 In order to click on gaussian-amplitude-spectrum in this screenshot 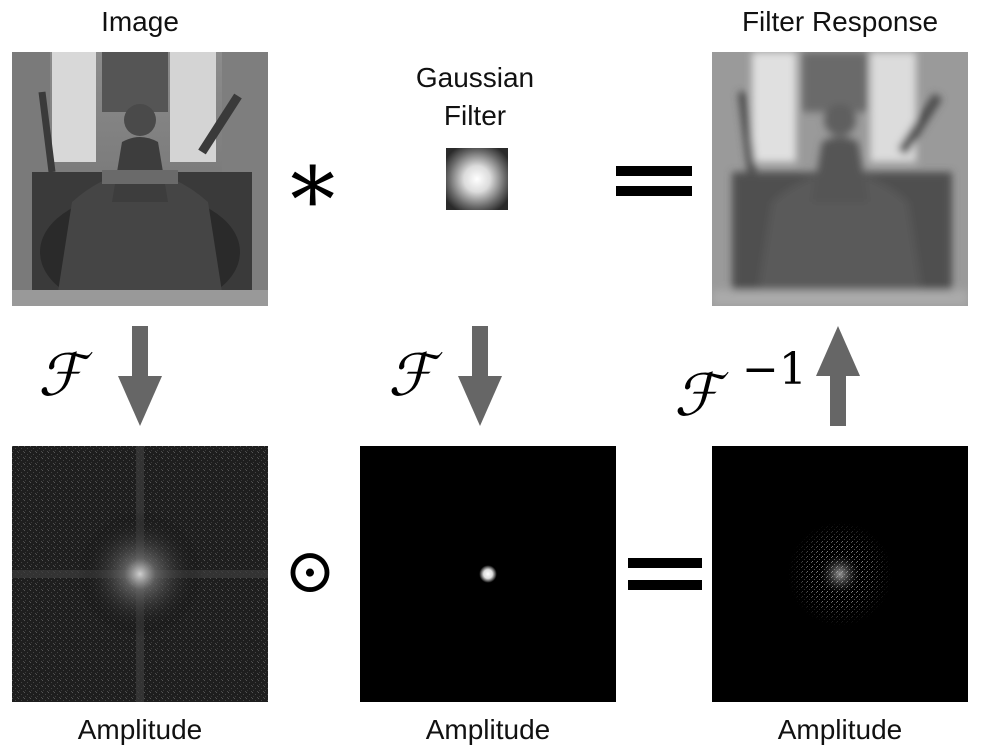, I will do `click(488, 574)`.